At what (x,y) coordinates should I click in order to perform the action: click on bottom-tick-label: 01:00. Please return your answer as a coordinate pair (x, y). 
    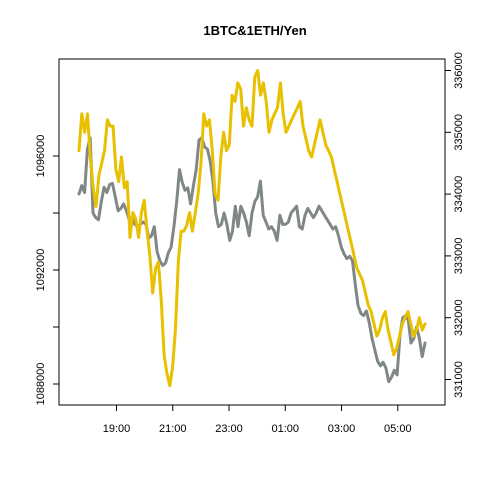
    Looking at the image, I should click on (286, 429).